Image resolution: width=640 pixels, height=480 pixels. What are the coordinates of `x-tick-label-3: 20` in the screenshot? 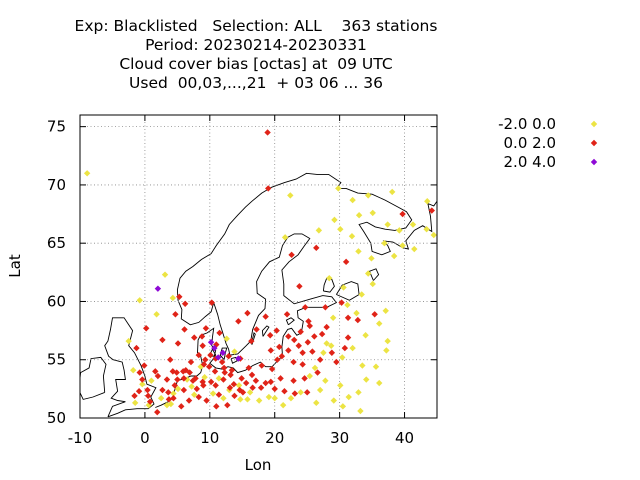 It's located at (274, 438).